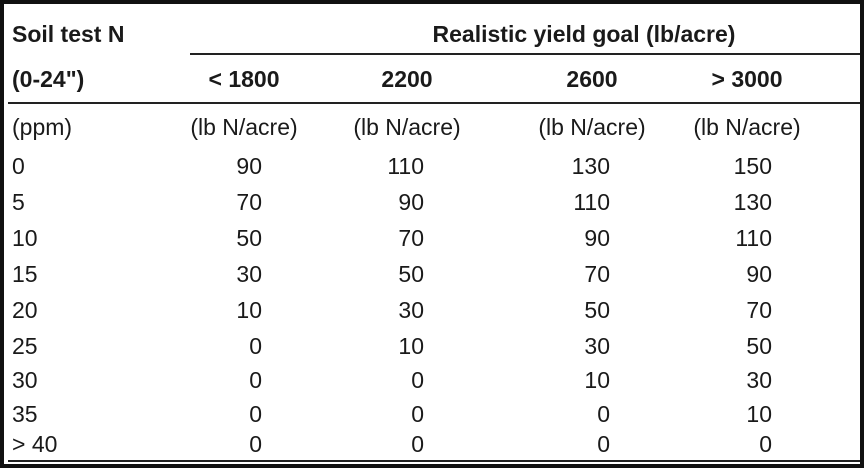 The width and height of the screenshot is (864, 468). I want to click on unit-col-2: (lb N/acre), so click(407, 127).